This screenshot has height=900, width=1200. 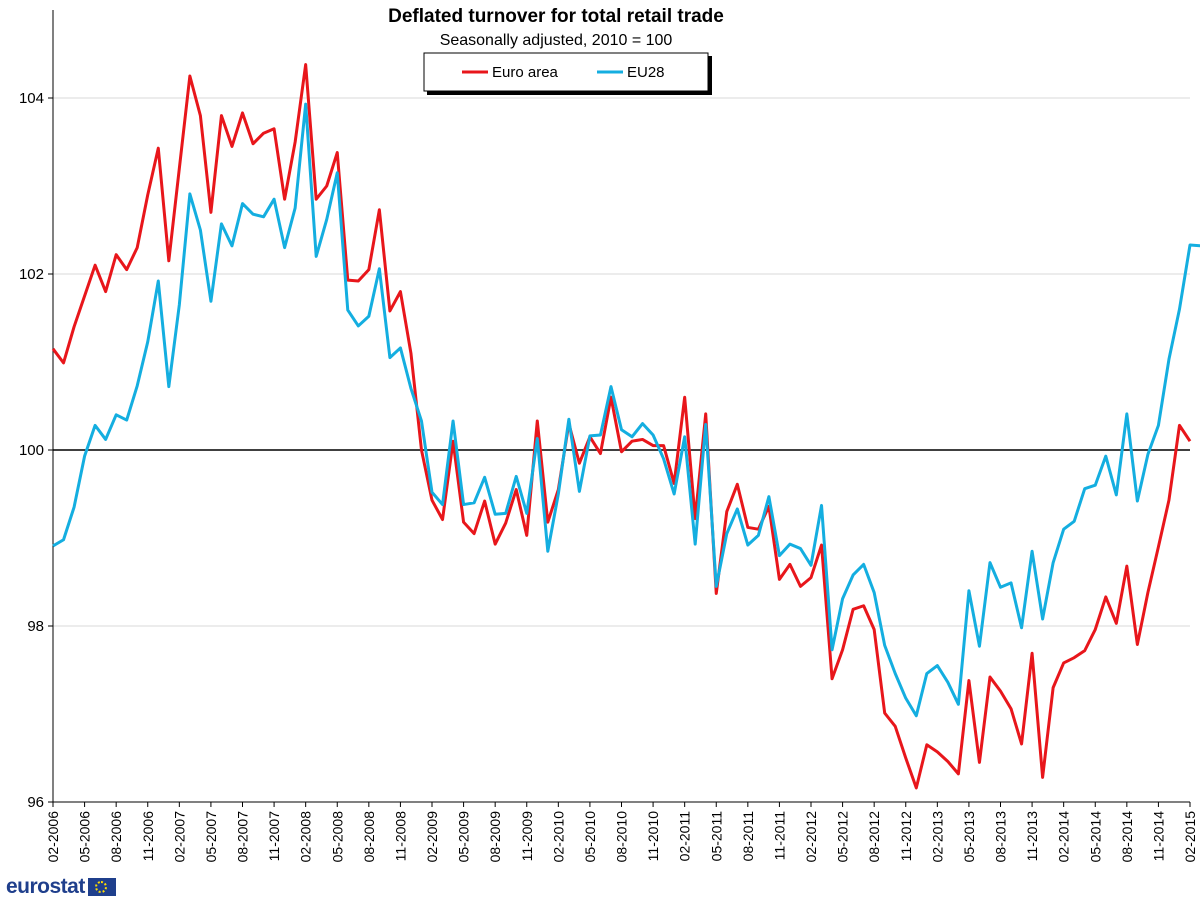 I want to click on x-tick-label: 11-2012, so click(x=906, y=836).